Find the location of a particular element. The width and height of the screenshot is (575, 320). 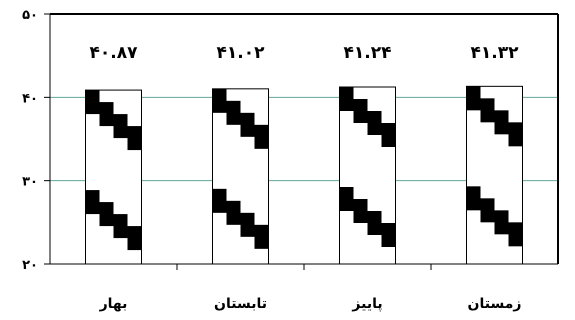

x-ticks is located at coordinates (304, 267).